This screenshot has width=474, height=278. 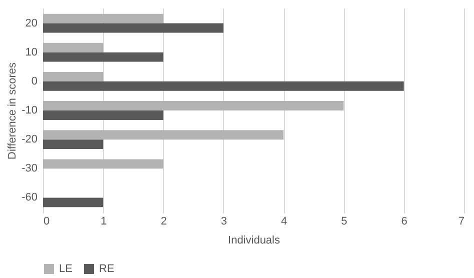 What do you see at coordinates (30, 198) in the screenshot?
I see `y-tick-label: -60` at bounding box center [30, 198].